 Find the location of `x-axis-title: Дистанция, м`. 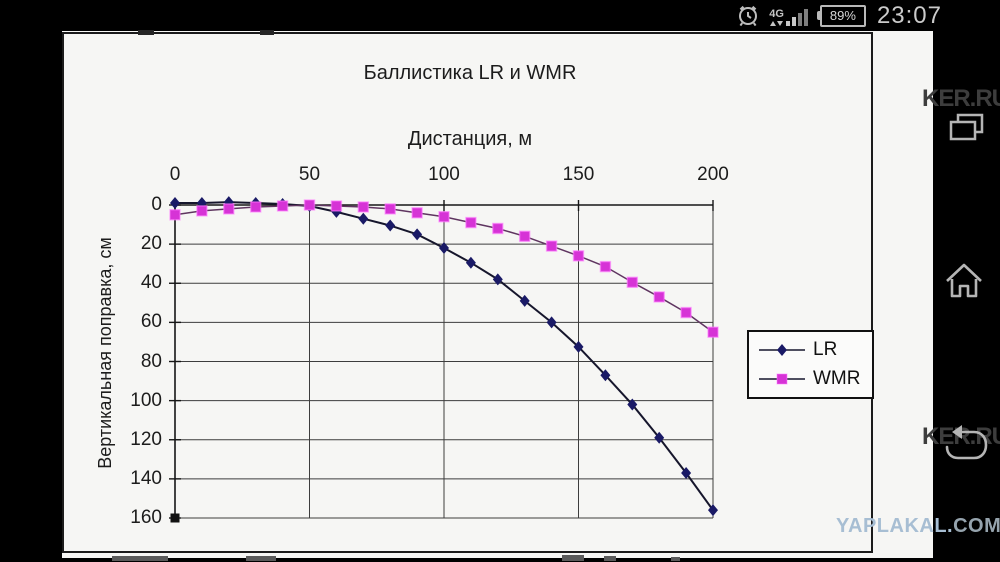

x-axis-title: Дистанция, м is located at coordinates (470, 139).